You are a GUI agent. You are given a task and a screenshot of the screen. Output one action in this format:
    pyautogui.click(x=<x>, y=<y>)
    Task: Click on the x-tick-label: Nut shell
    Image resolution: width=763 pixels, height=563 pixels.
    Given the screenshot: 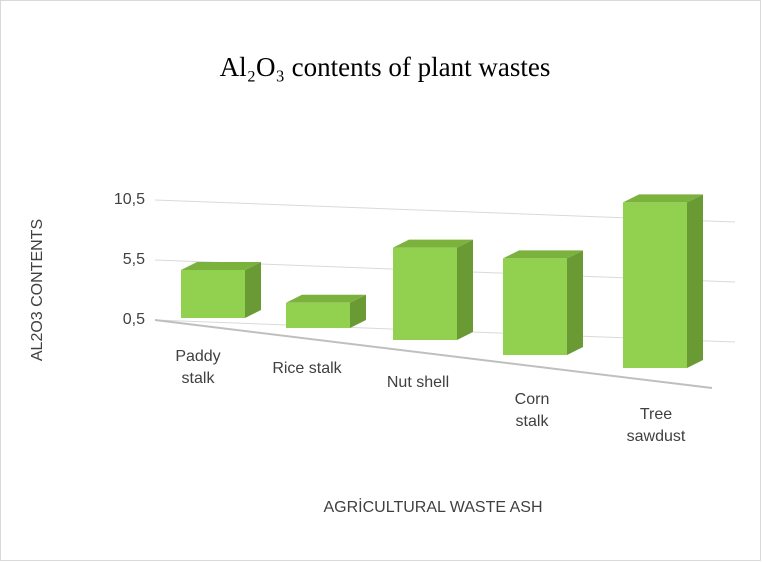 What is the action you would take?
    pyautogui.click(x=418, y=382)
    